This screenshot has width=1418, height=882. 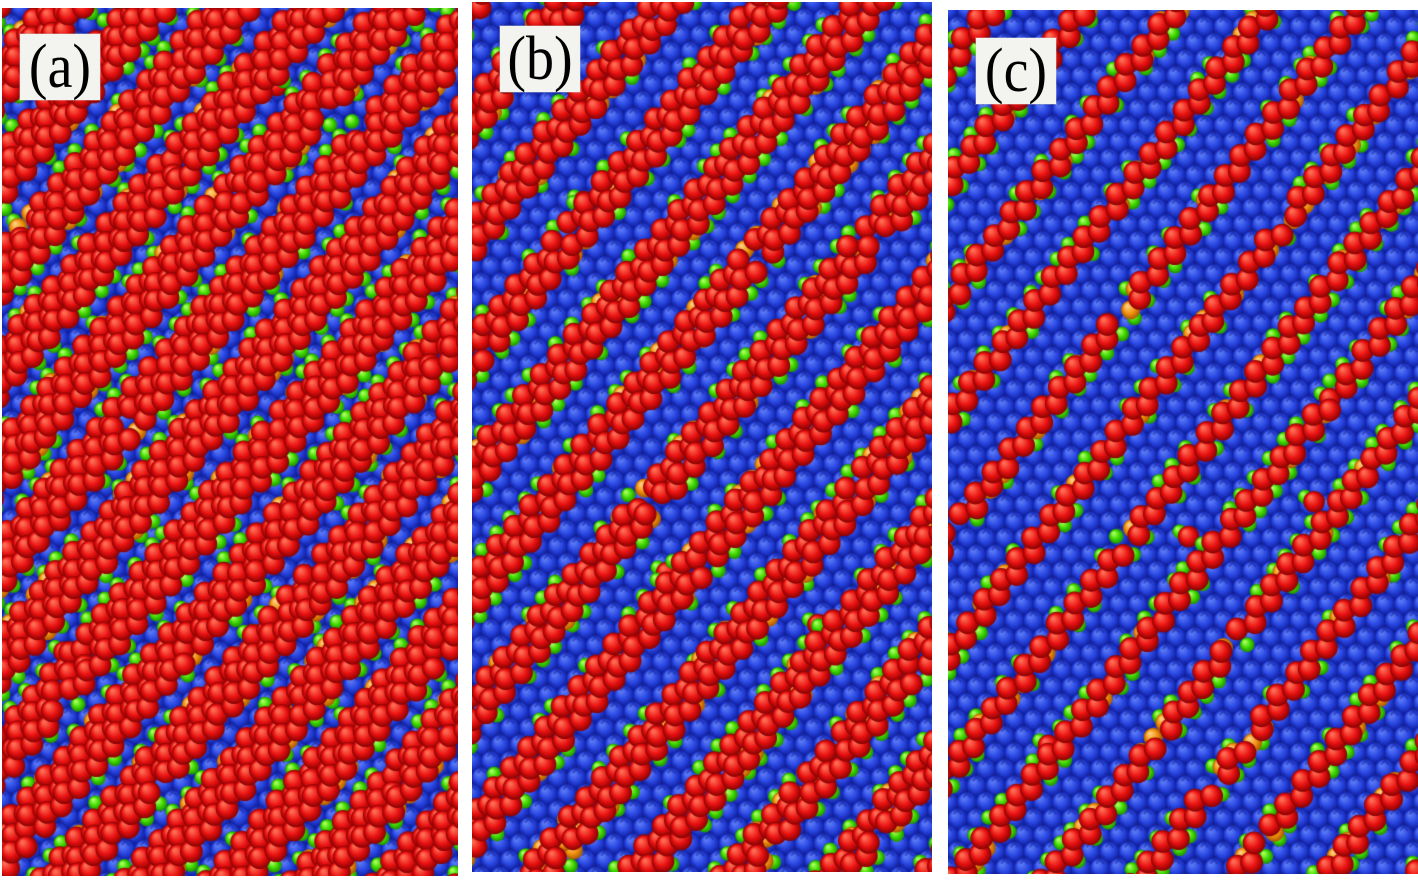 I want to click on panel-c-label: (c), so click(x=1016, y=71).